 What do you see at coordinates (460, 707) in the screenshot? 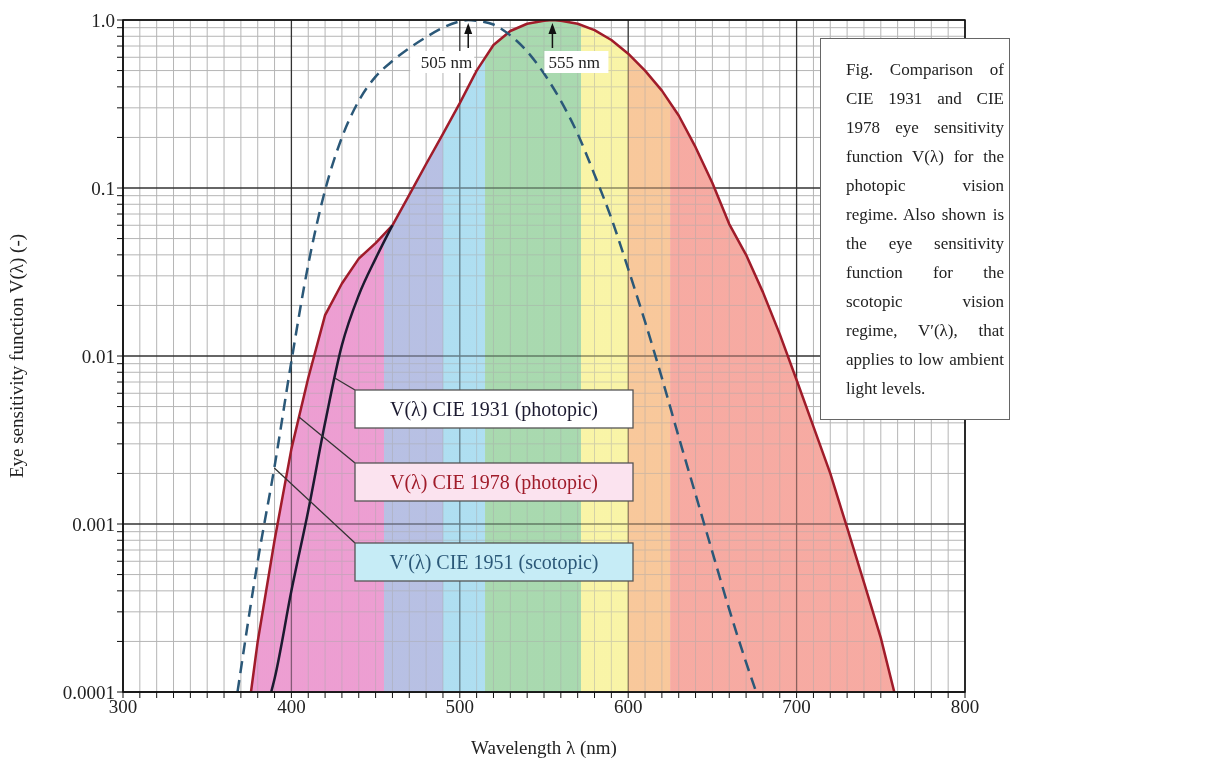
I see `x-tick-label: 500` at bounding box center [460, 707].